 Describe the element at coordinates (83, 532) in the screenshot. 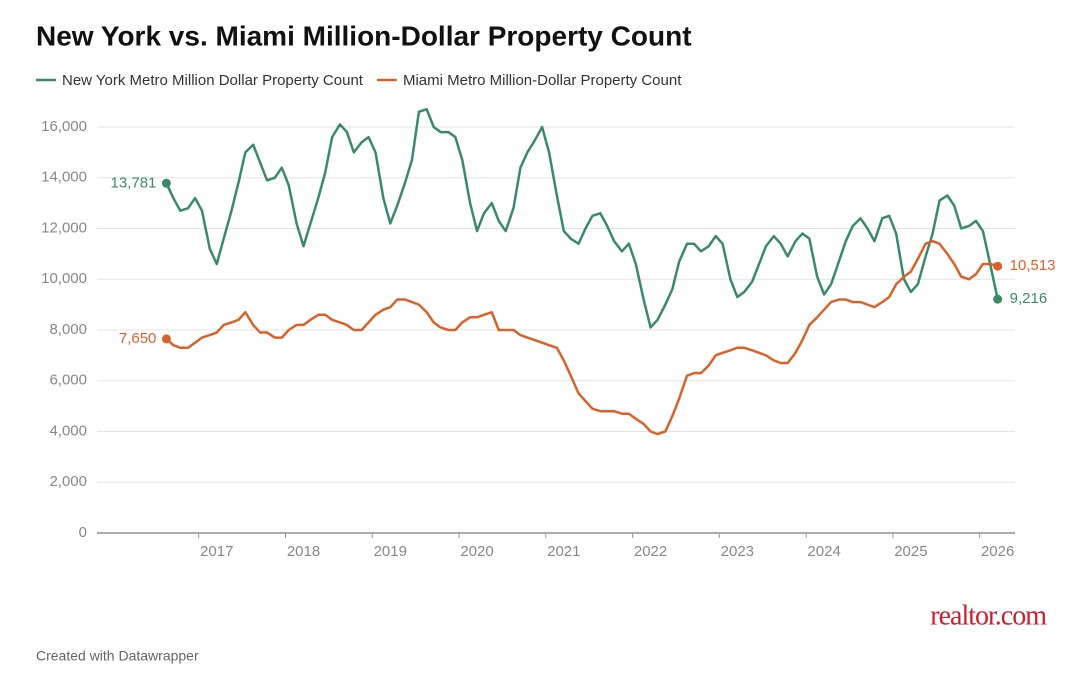

I see `y-tick-label: 0` at that location.